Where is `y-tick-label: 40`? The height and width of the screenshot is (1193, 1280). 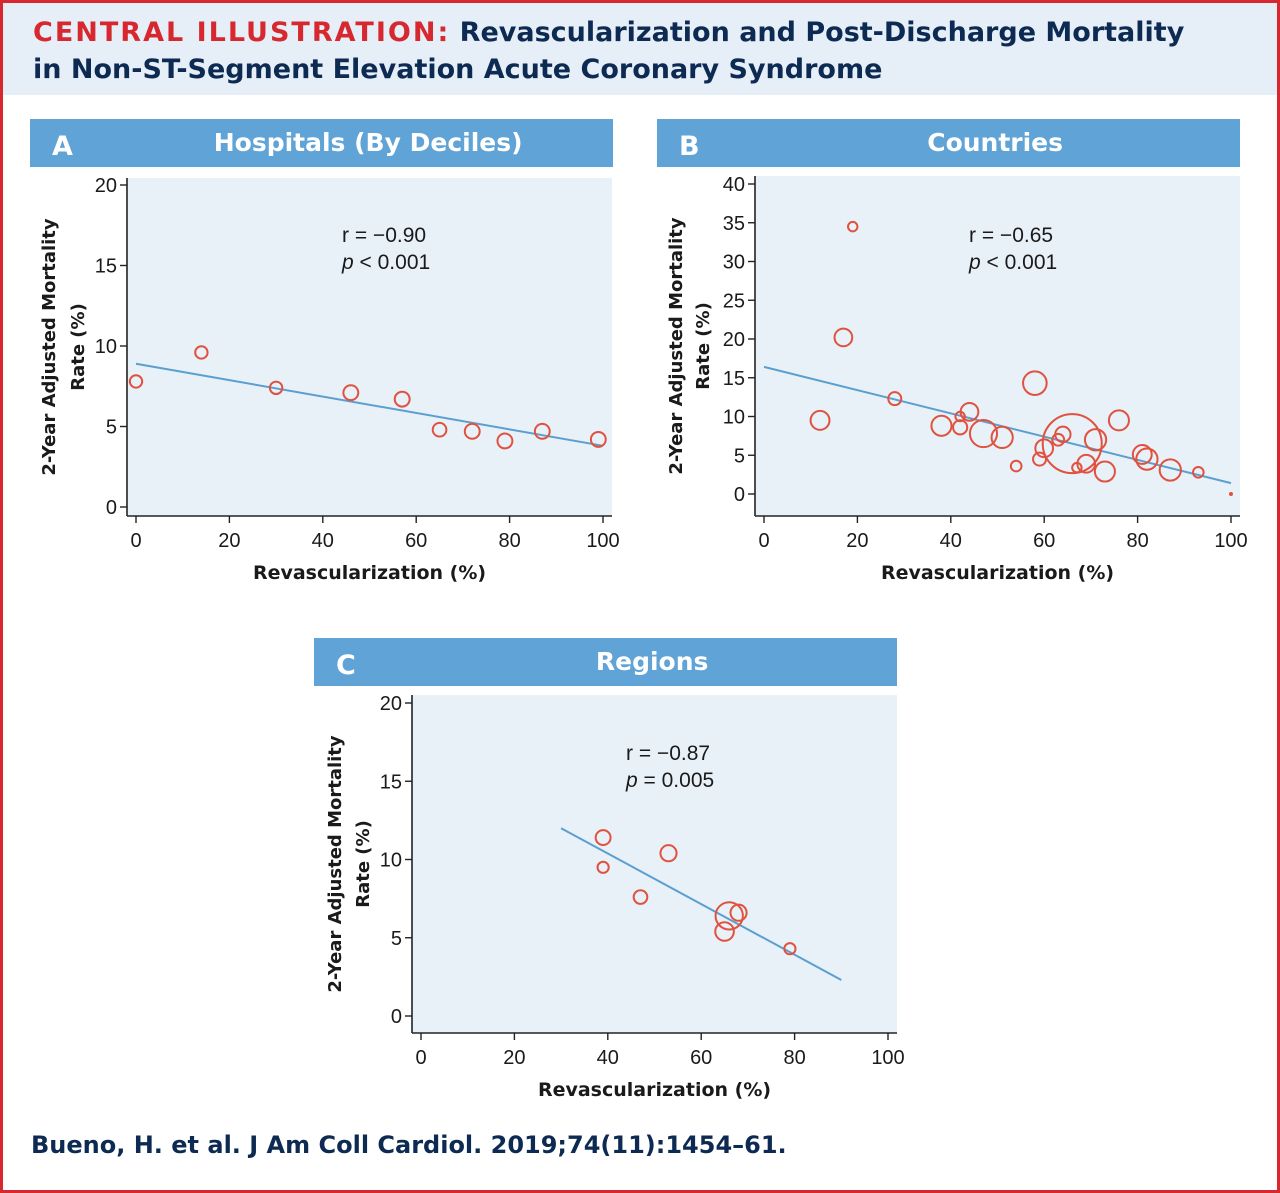 y-tick-label: 40 is located at coordinates (734, 185).